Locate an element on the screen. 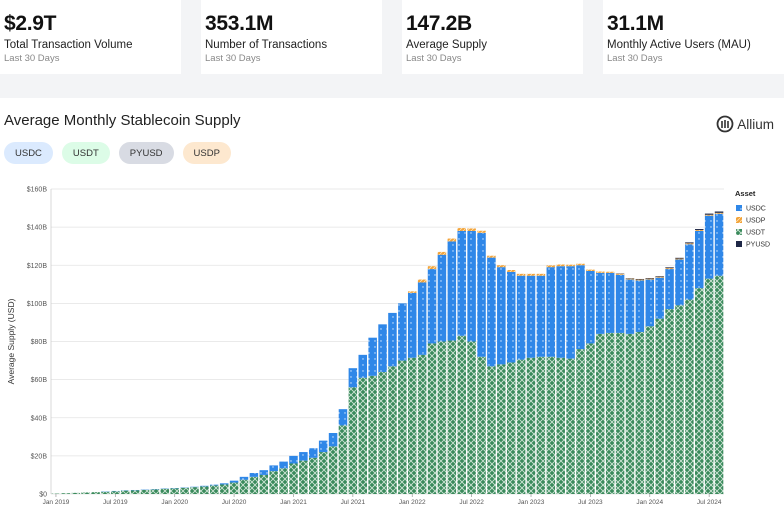 The image size is (784, 508). chip-usdc: USDC is located at coordinates (28, 153).